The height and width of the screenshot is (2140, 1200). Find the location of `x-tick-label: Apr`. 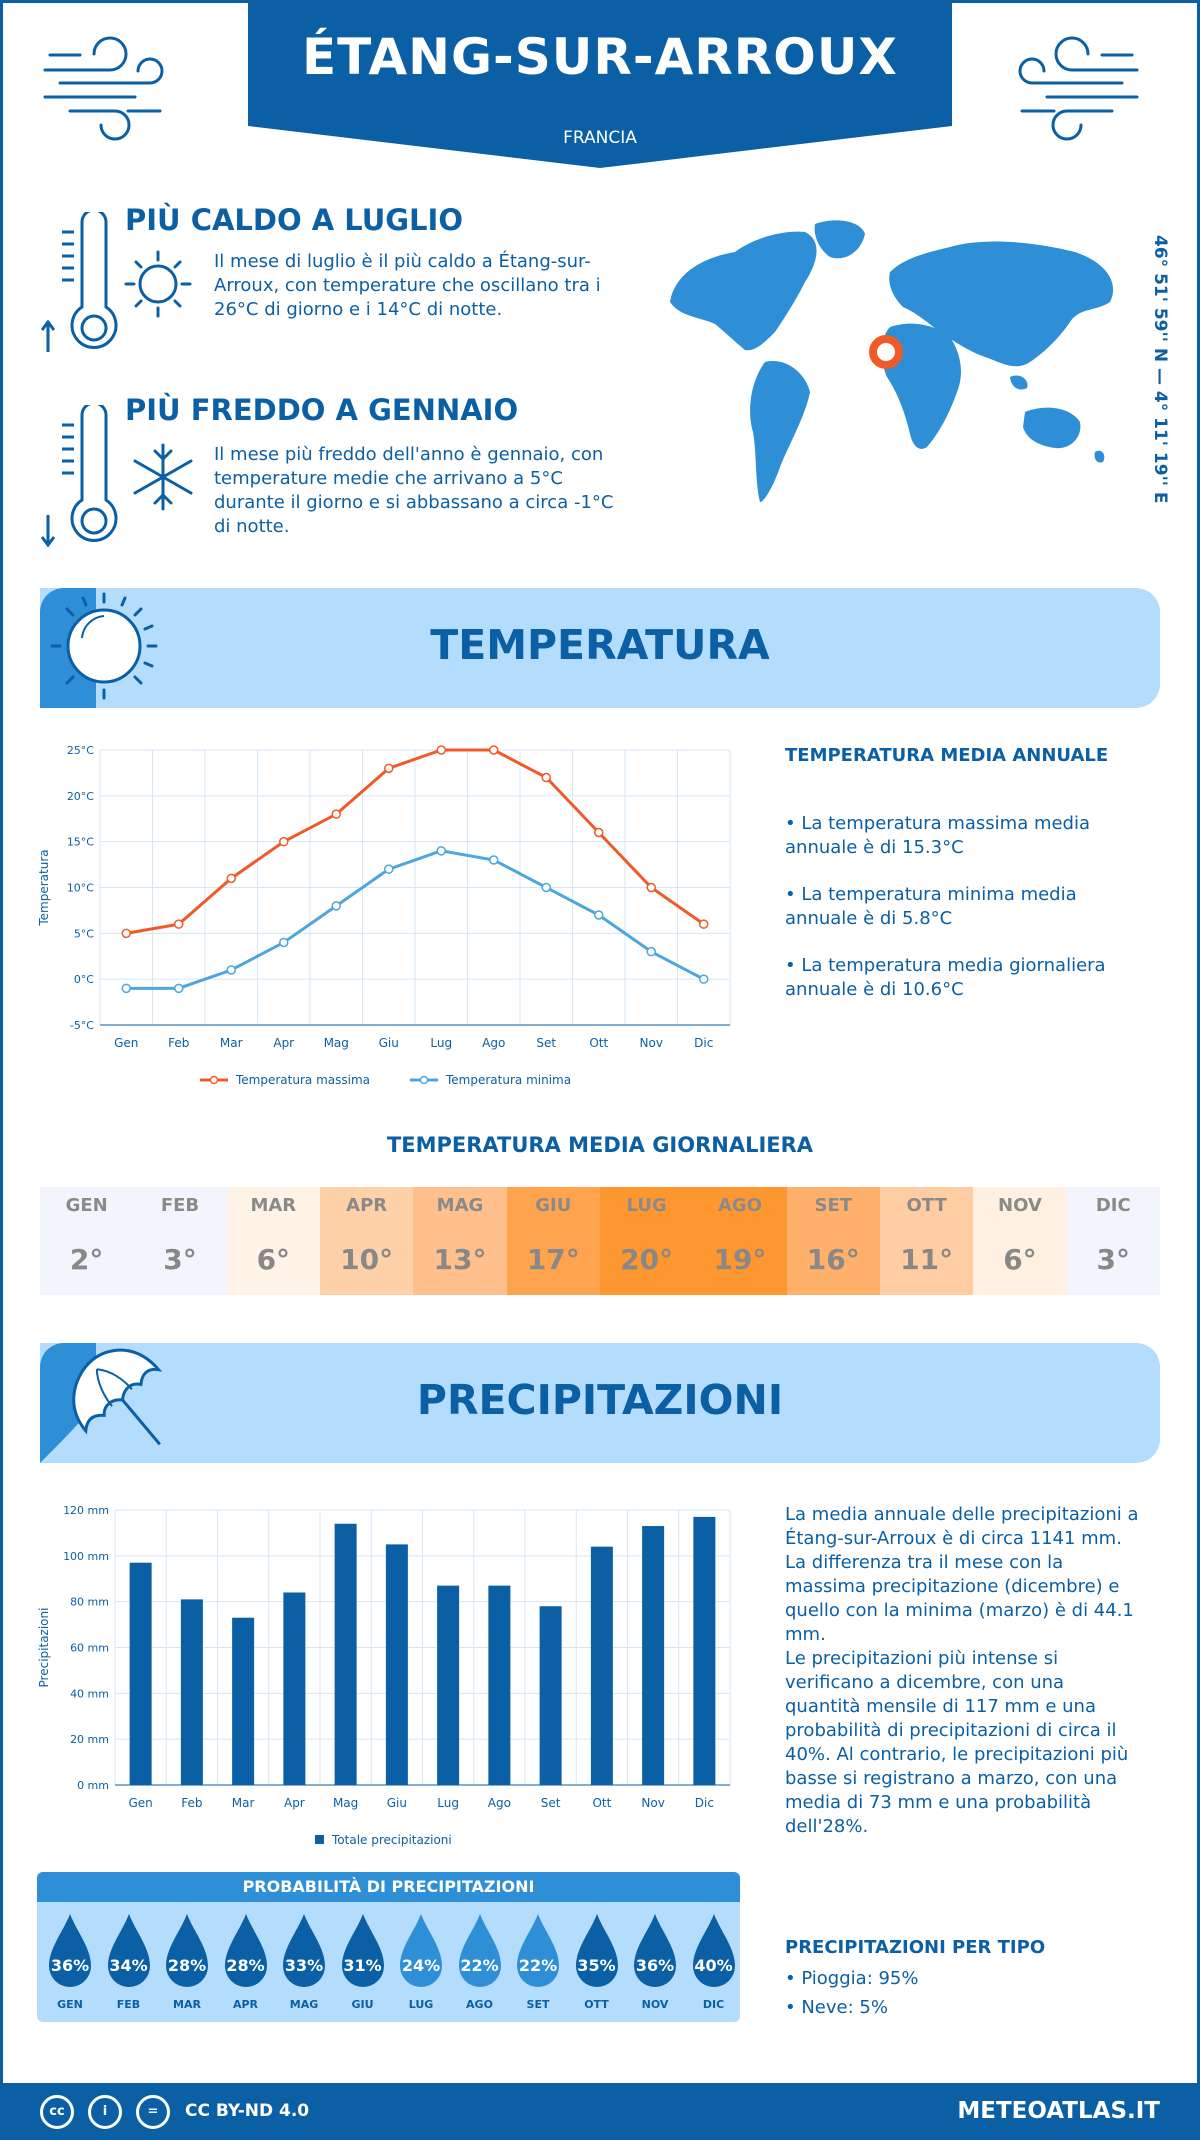

x-tick-label: Apr is located at coordinates (283, 1043).